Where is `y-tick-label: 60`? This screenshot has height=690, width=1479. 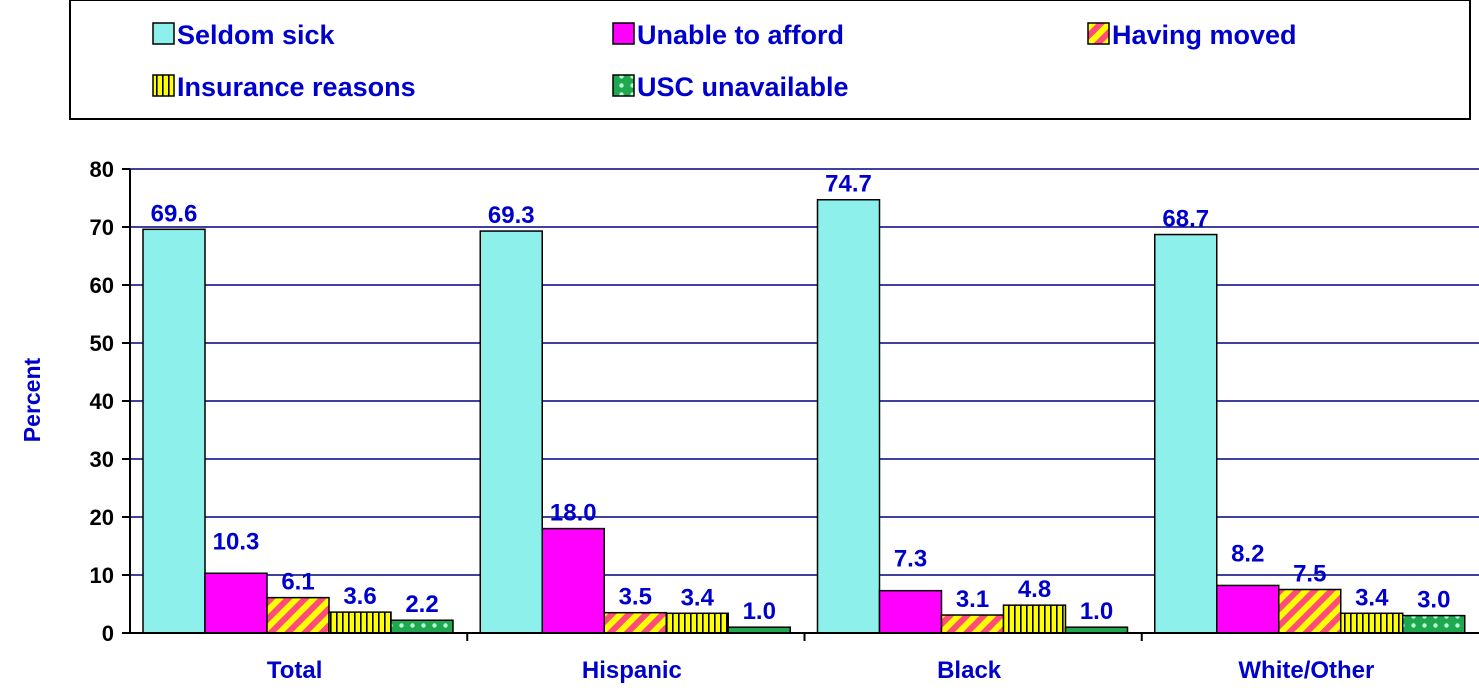 y-tick-label: 60 is located at coordinates (102, 285).